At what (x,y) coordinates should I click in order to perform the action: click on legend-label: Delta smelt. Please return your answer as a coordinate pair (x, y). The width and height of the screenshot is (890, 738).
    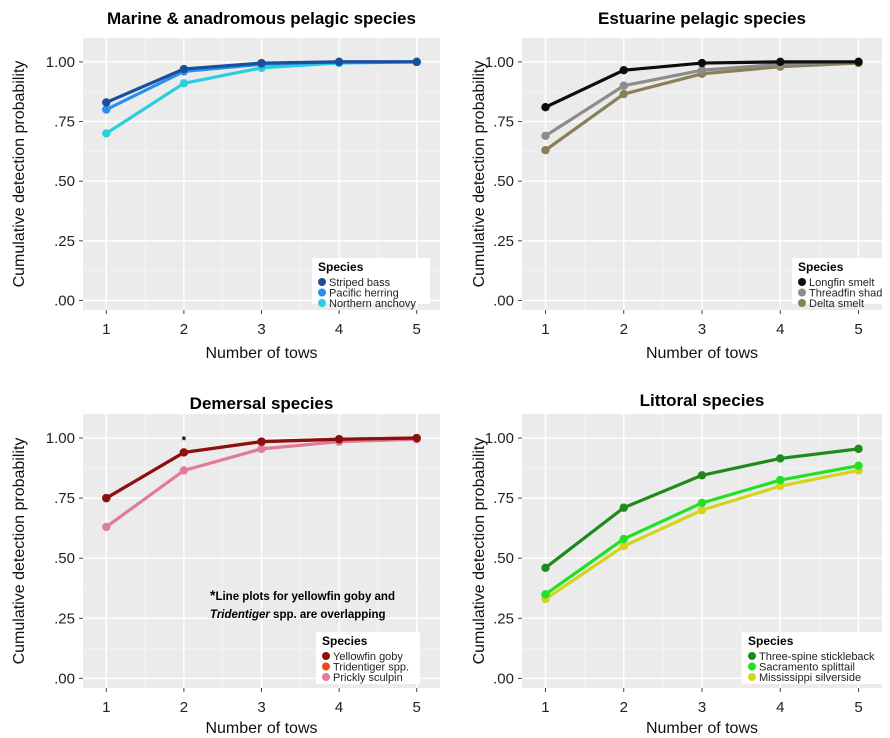
    Looking at the image, I should click on (836, 304).